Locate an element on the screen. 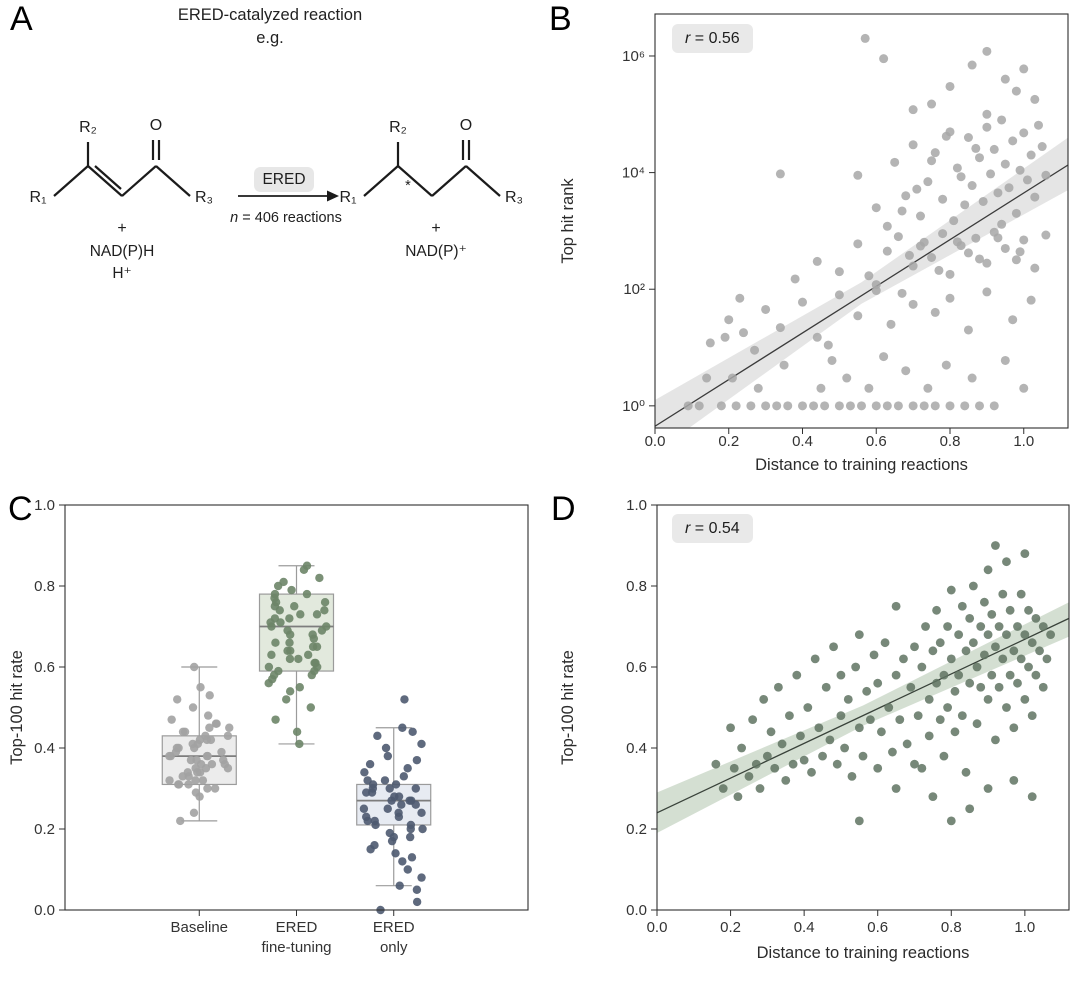 The width and height of the screenshot is (1080, 988). ered-badge-label: ERED is located at coordinates (283, 179).